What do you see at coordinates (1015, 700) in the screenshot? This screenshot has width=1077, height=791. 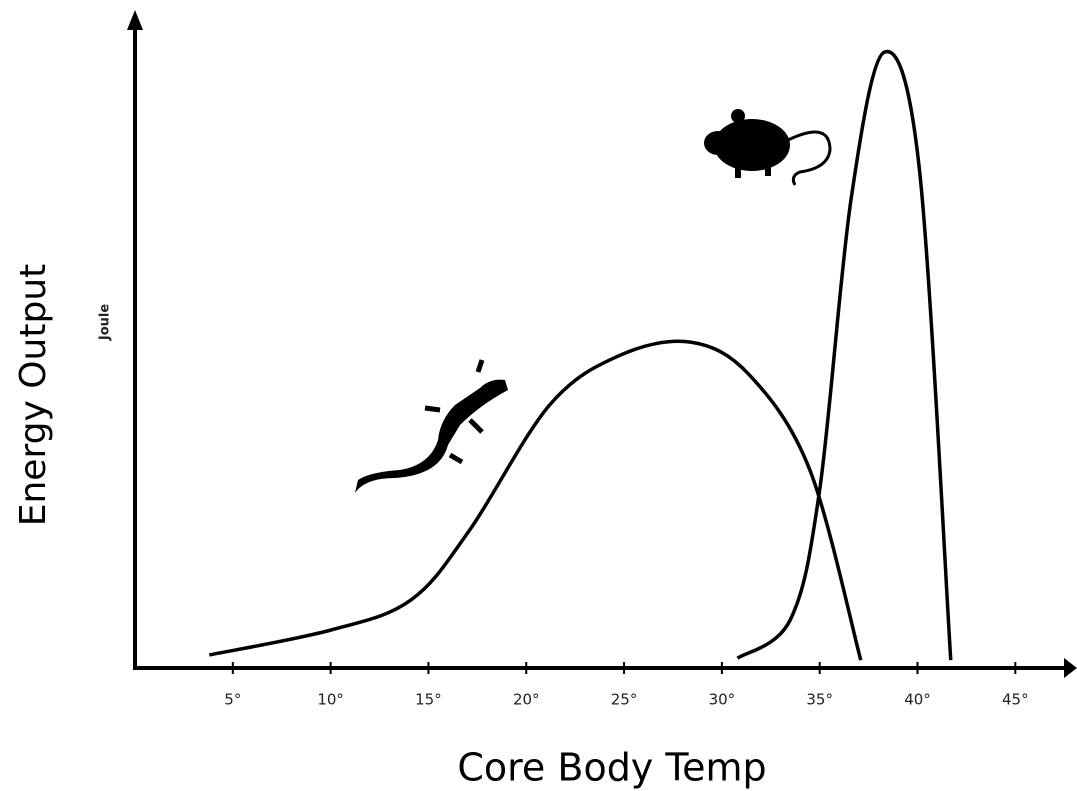 I see `x-tick-label: 45°` at bounding box center [1015, 700].